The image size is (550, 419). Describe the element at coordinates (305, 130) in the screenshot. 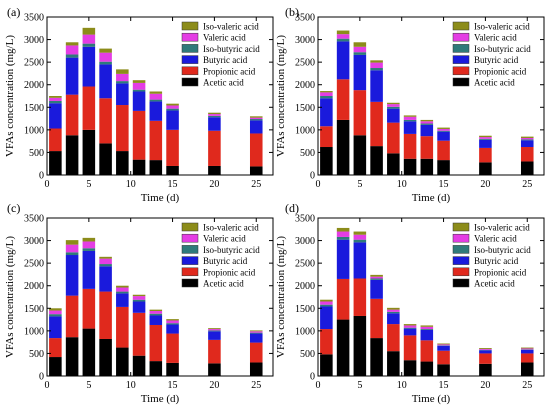

I see `y-tick-label: 1000` at that location.